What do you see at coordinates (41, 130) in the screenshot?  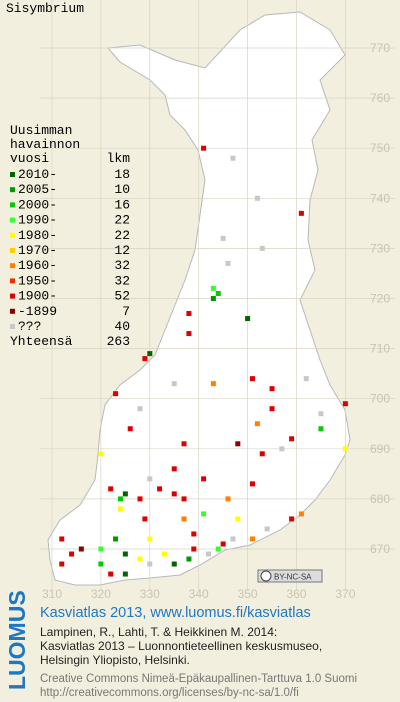 I see `legend-heading: Uusimman` at bounding box center [41, 130].